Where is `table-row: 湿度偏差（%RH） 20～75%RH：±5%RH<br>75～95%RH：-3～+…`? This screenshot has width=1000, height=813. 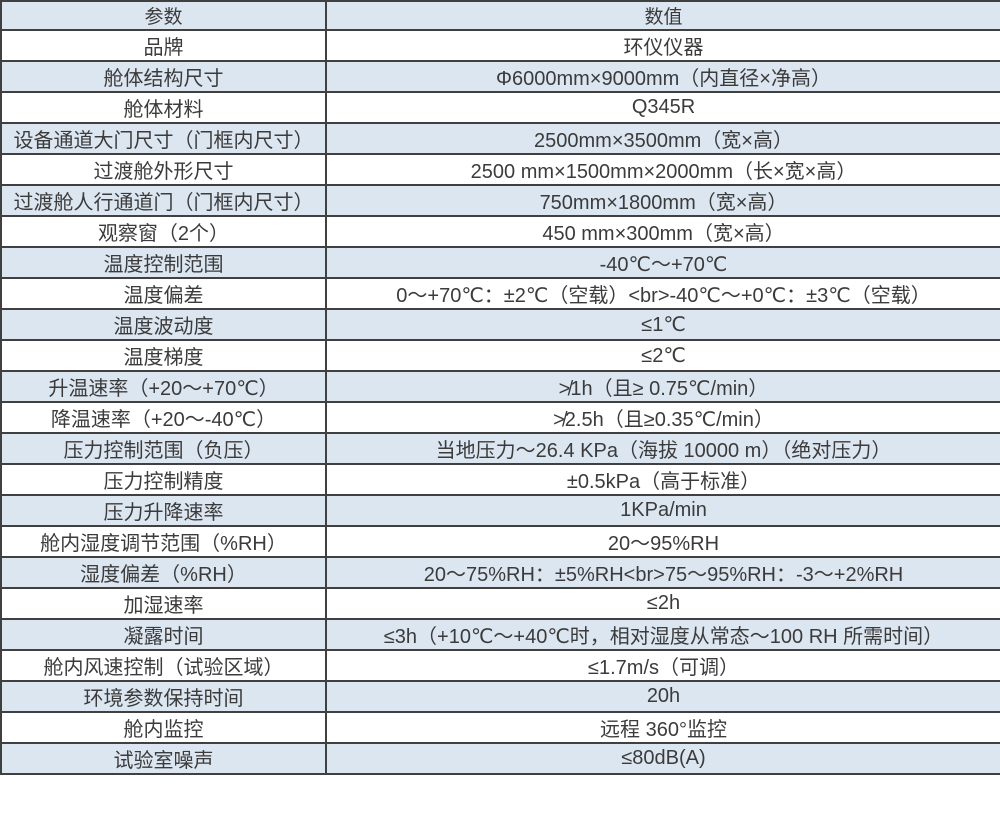 table-row: 湿度偏差（%RH） 20～75%RH：±5%RH<br>75～95%RH：-3～+… is located at coordinates (500, 572).